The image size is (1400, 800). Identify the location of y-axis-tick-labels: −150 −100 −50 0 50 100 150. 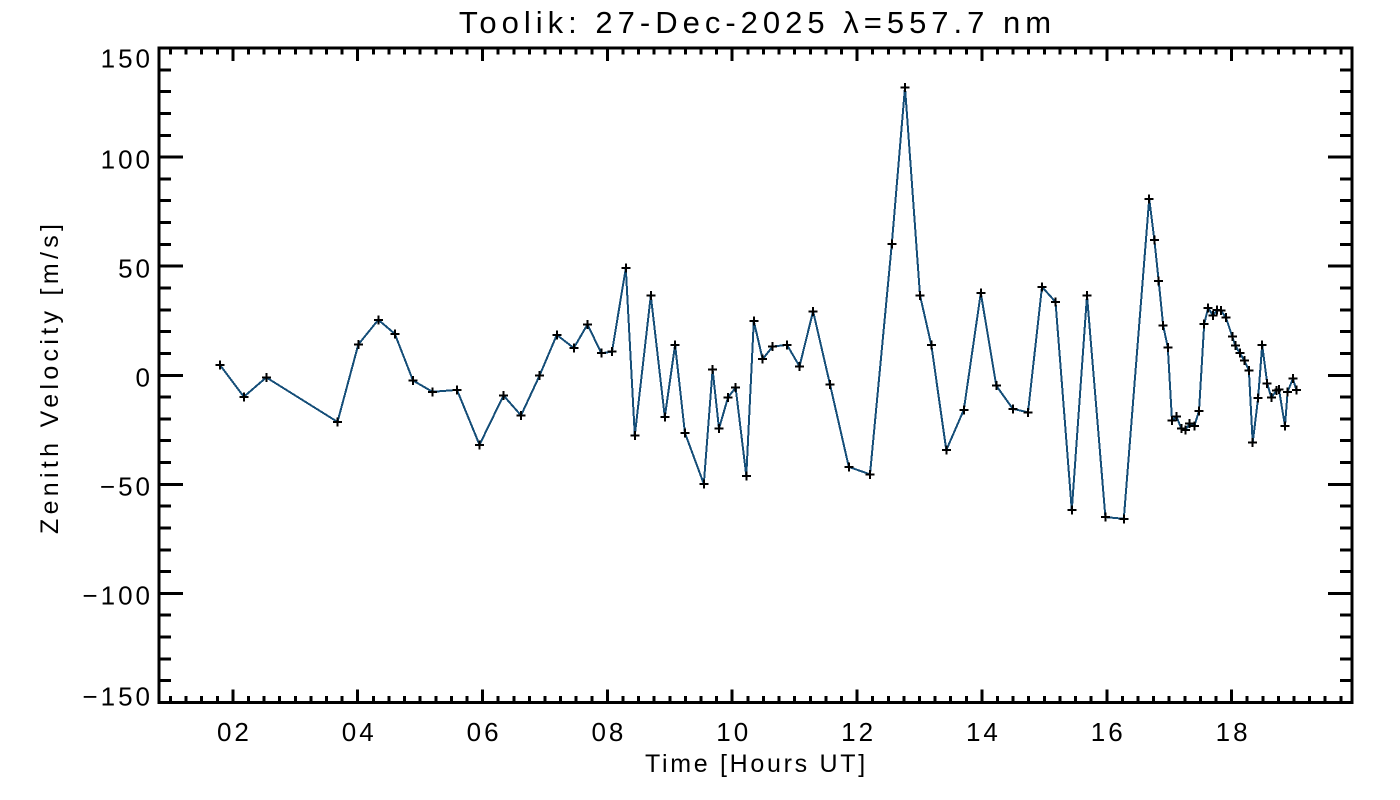
(117, 378).